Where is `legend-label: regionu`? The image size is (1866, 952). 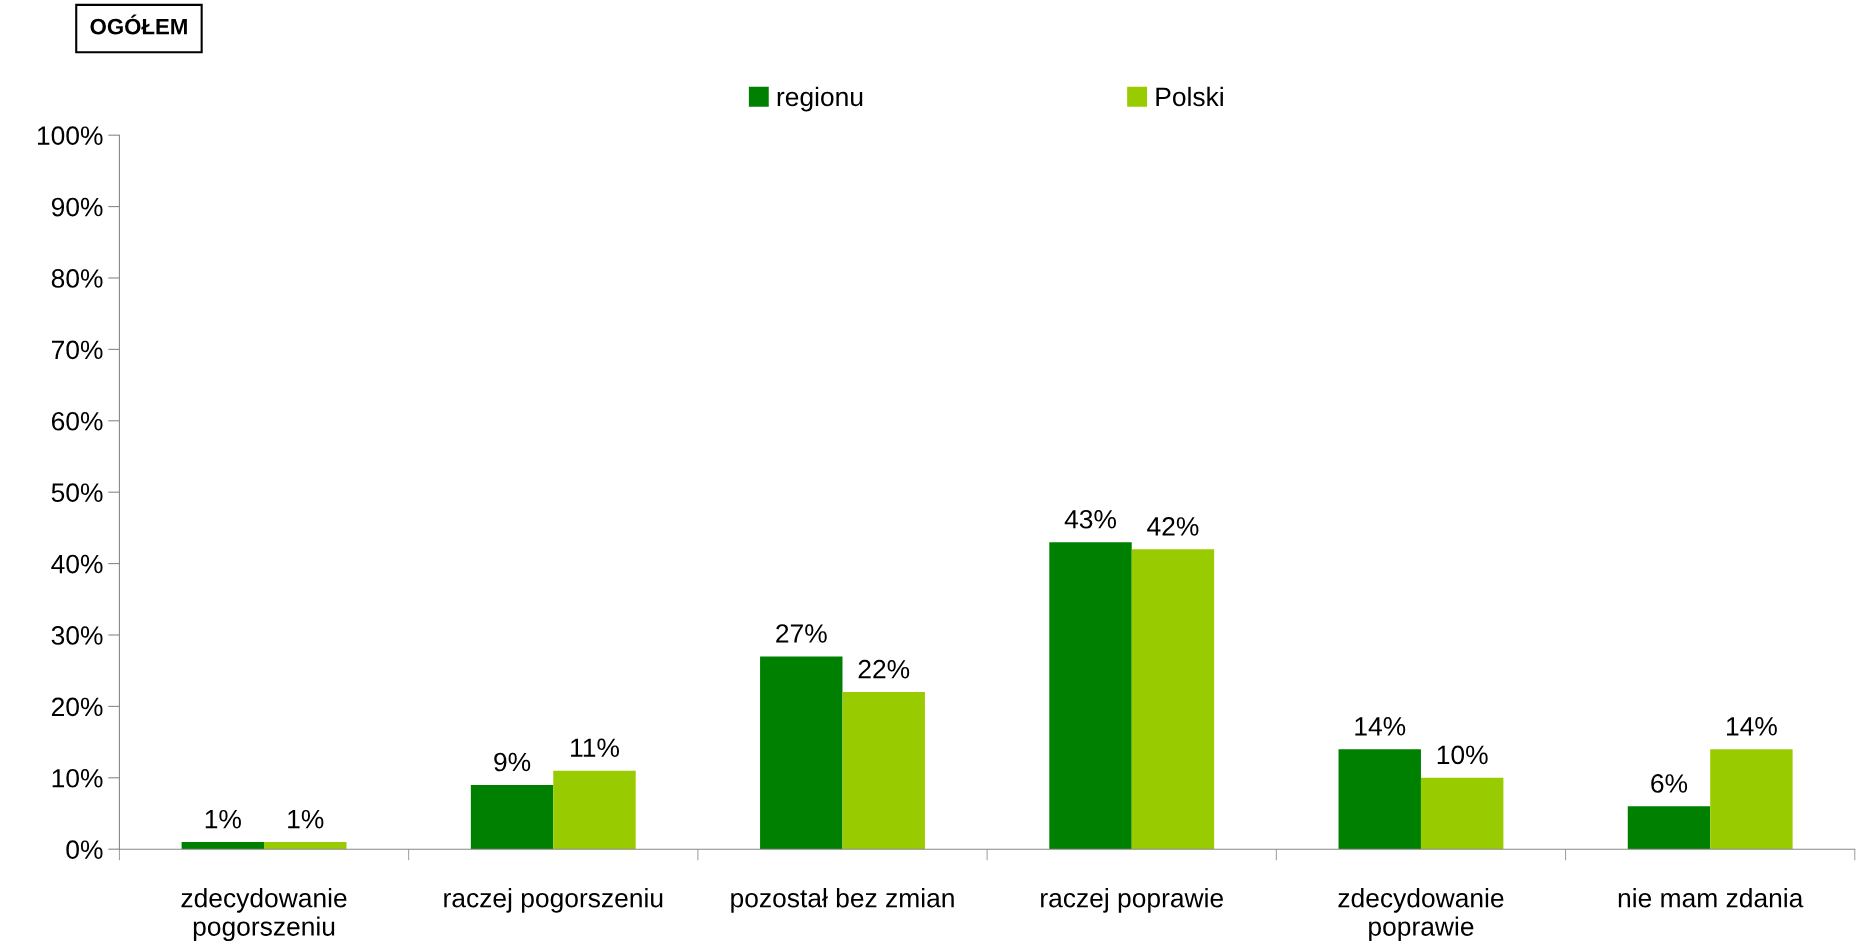
legend-label: regionu is located at coordinates (820, 99).